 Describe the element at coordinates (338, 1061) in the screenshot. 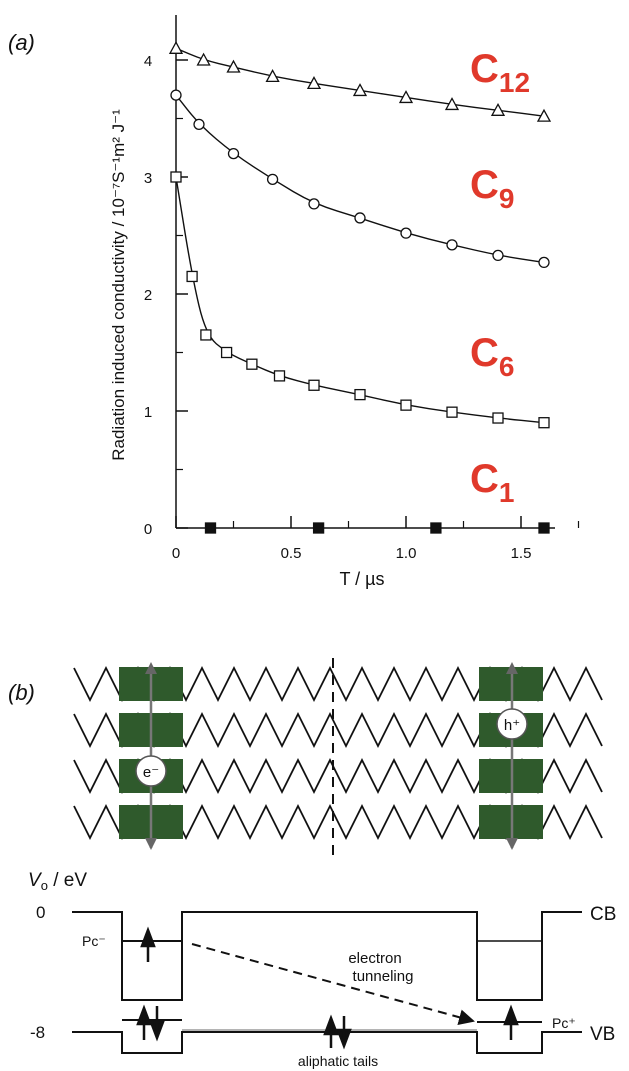

I see `aliphatic-tails-label: aliphatic tails` at that location.